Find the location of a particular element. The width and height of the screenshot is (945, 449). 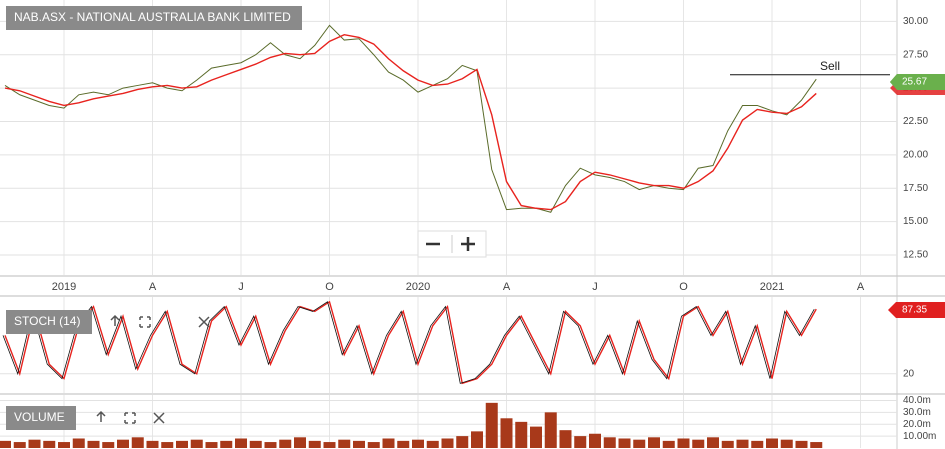

stoch-tag is located at coordinates (916, 310).